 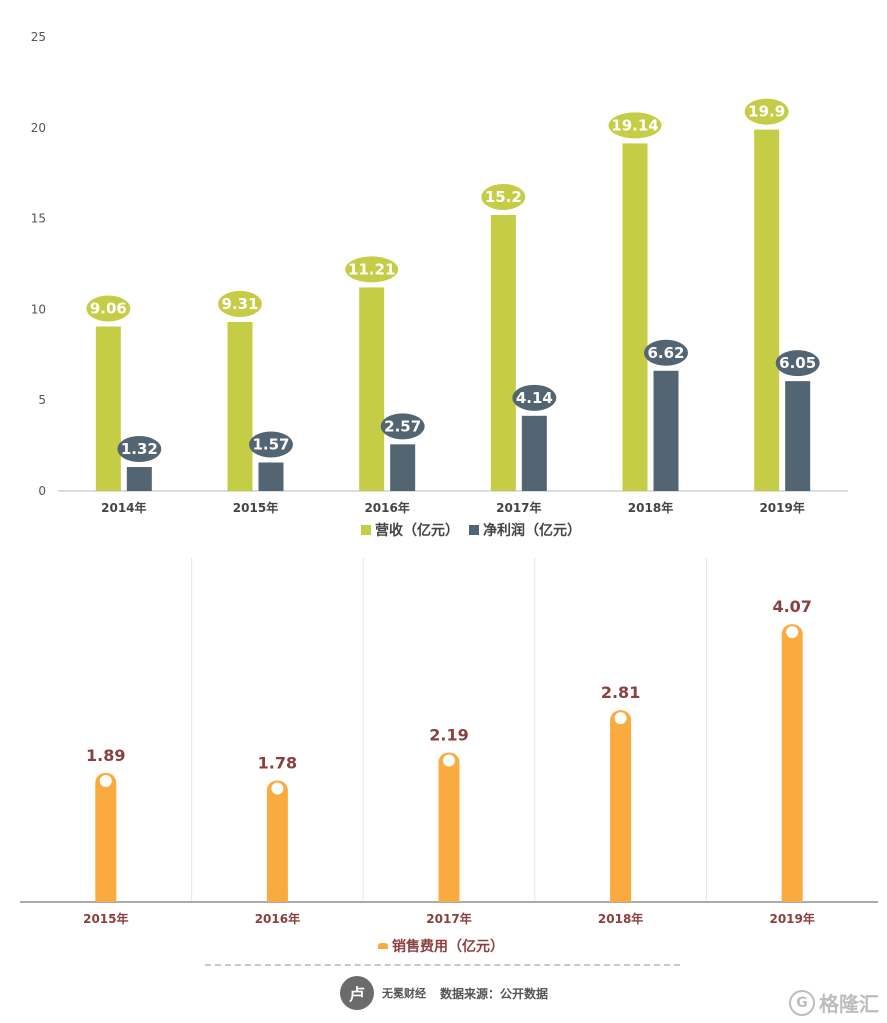 What do you see at coordinates (442, 965) in the screenshot?
I see `footer-divider` at bounding box center [442, 965].